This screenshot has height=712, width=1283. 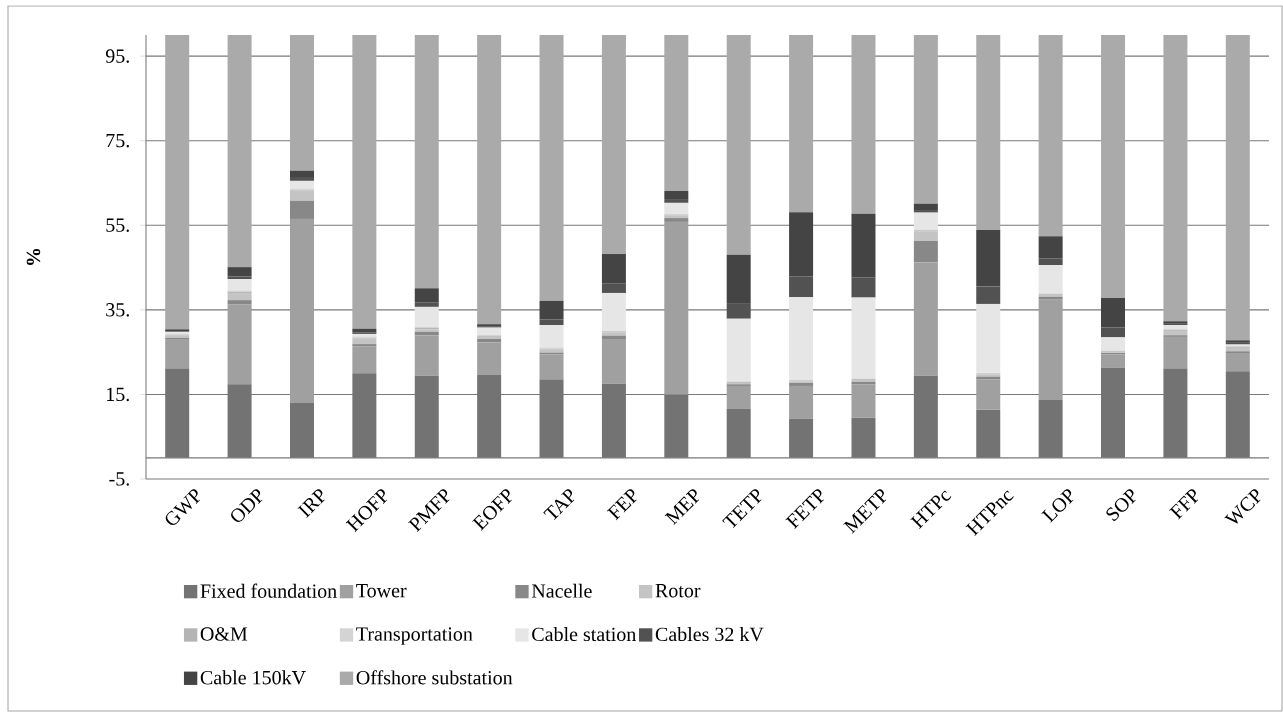 I want to click on legend-label: Cables 32 kV, so click(x=709, y=634).